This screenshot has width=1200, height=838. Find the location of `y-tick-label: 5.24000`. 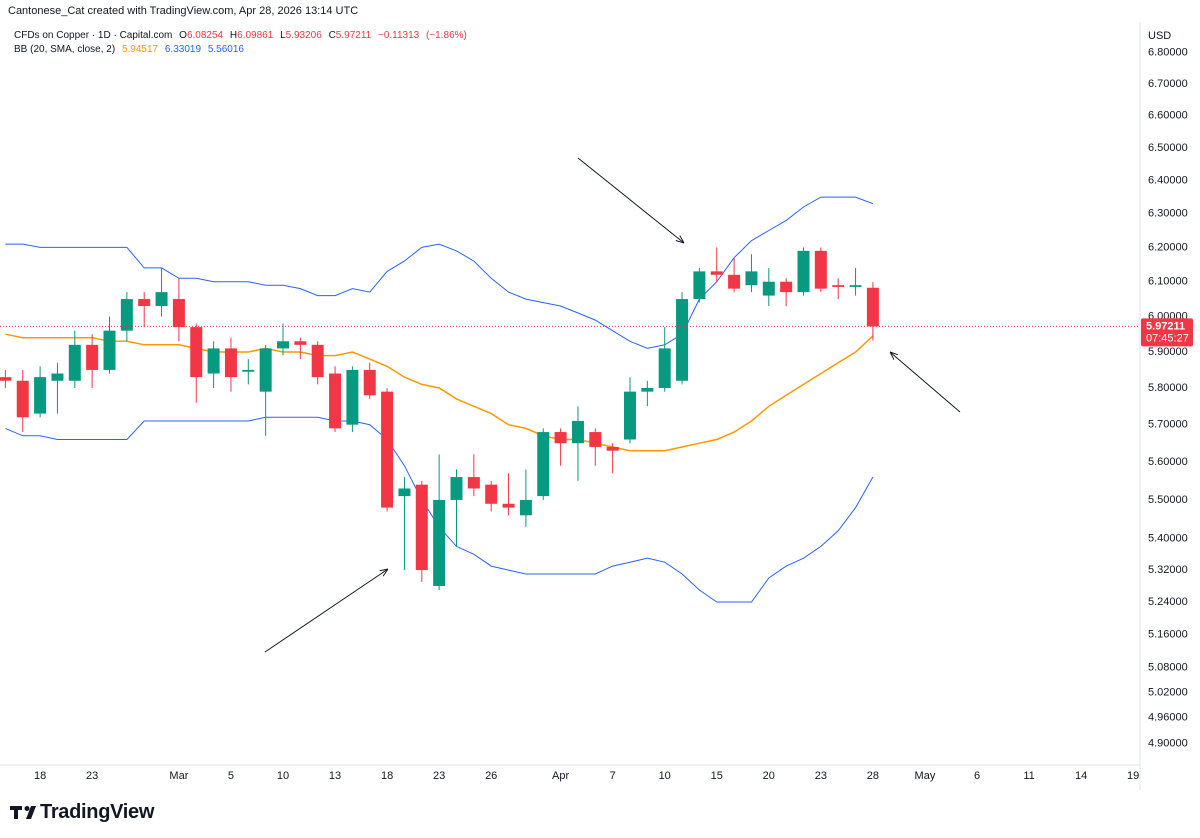

y-tick-label: 5.24000 is located at coordinates (1168, 602).